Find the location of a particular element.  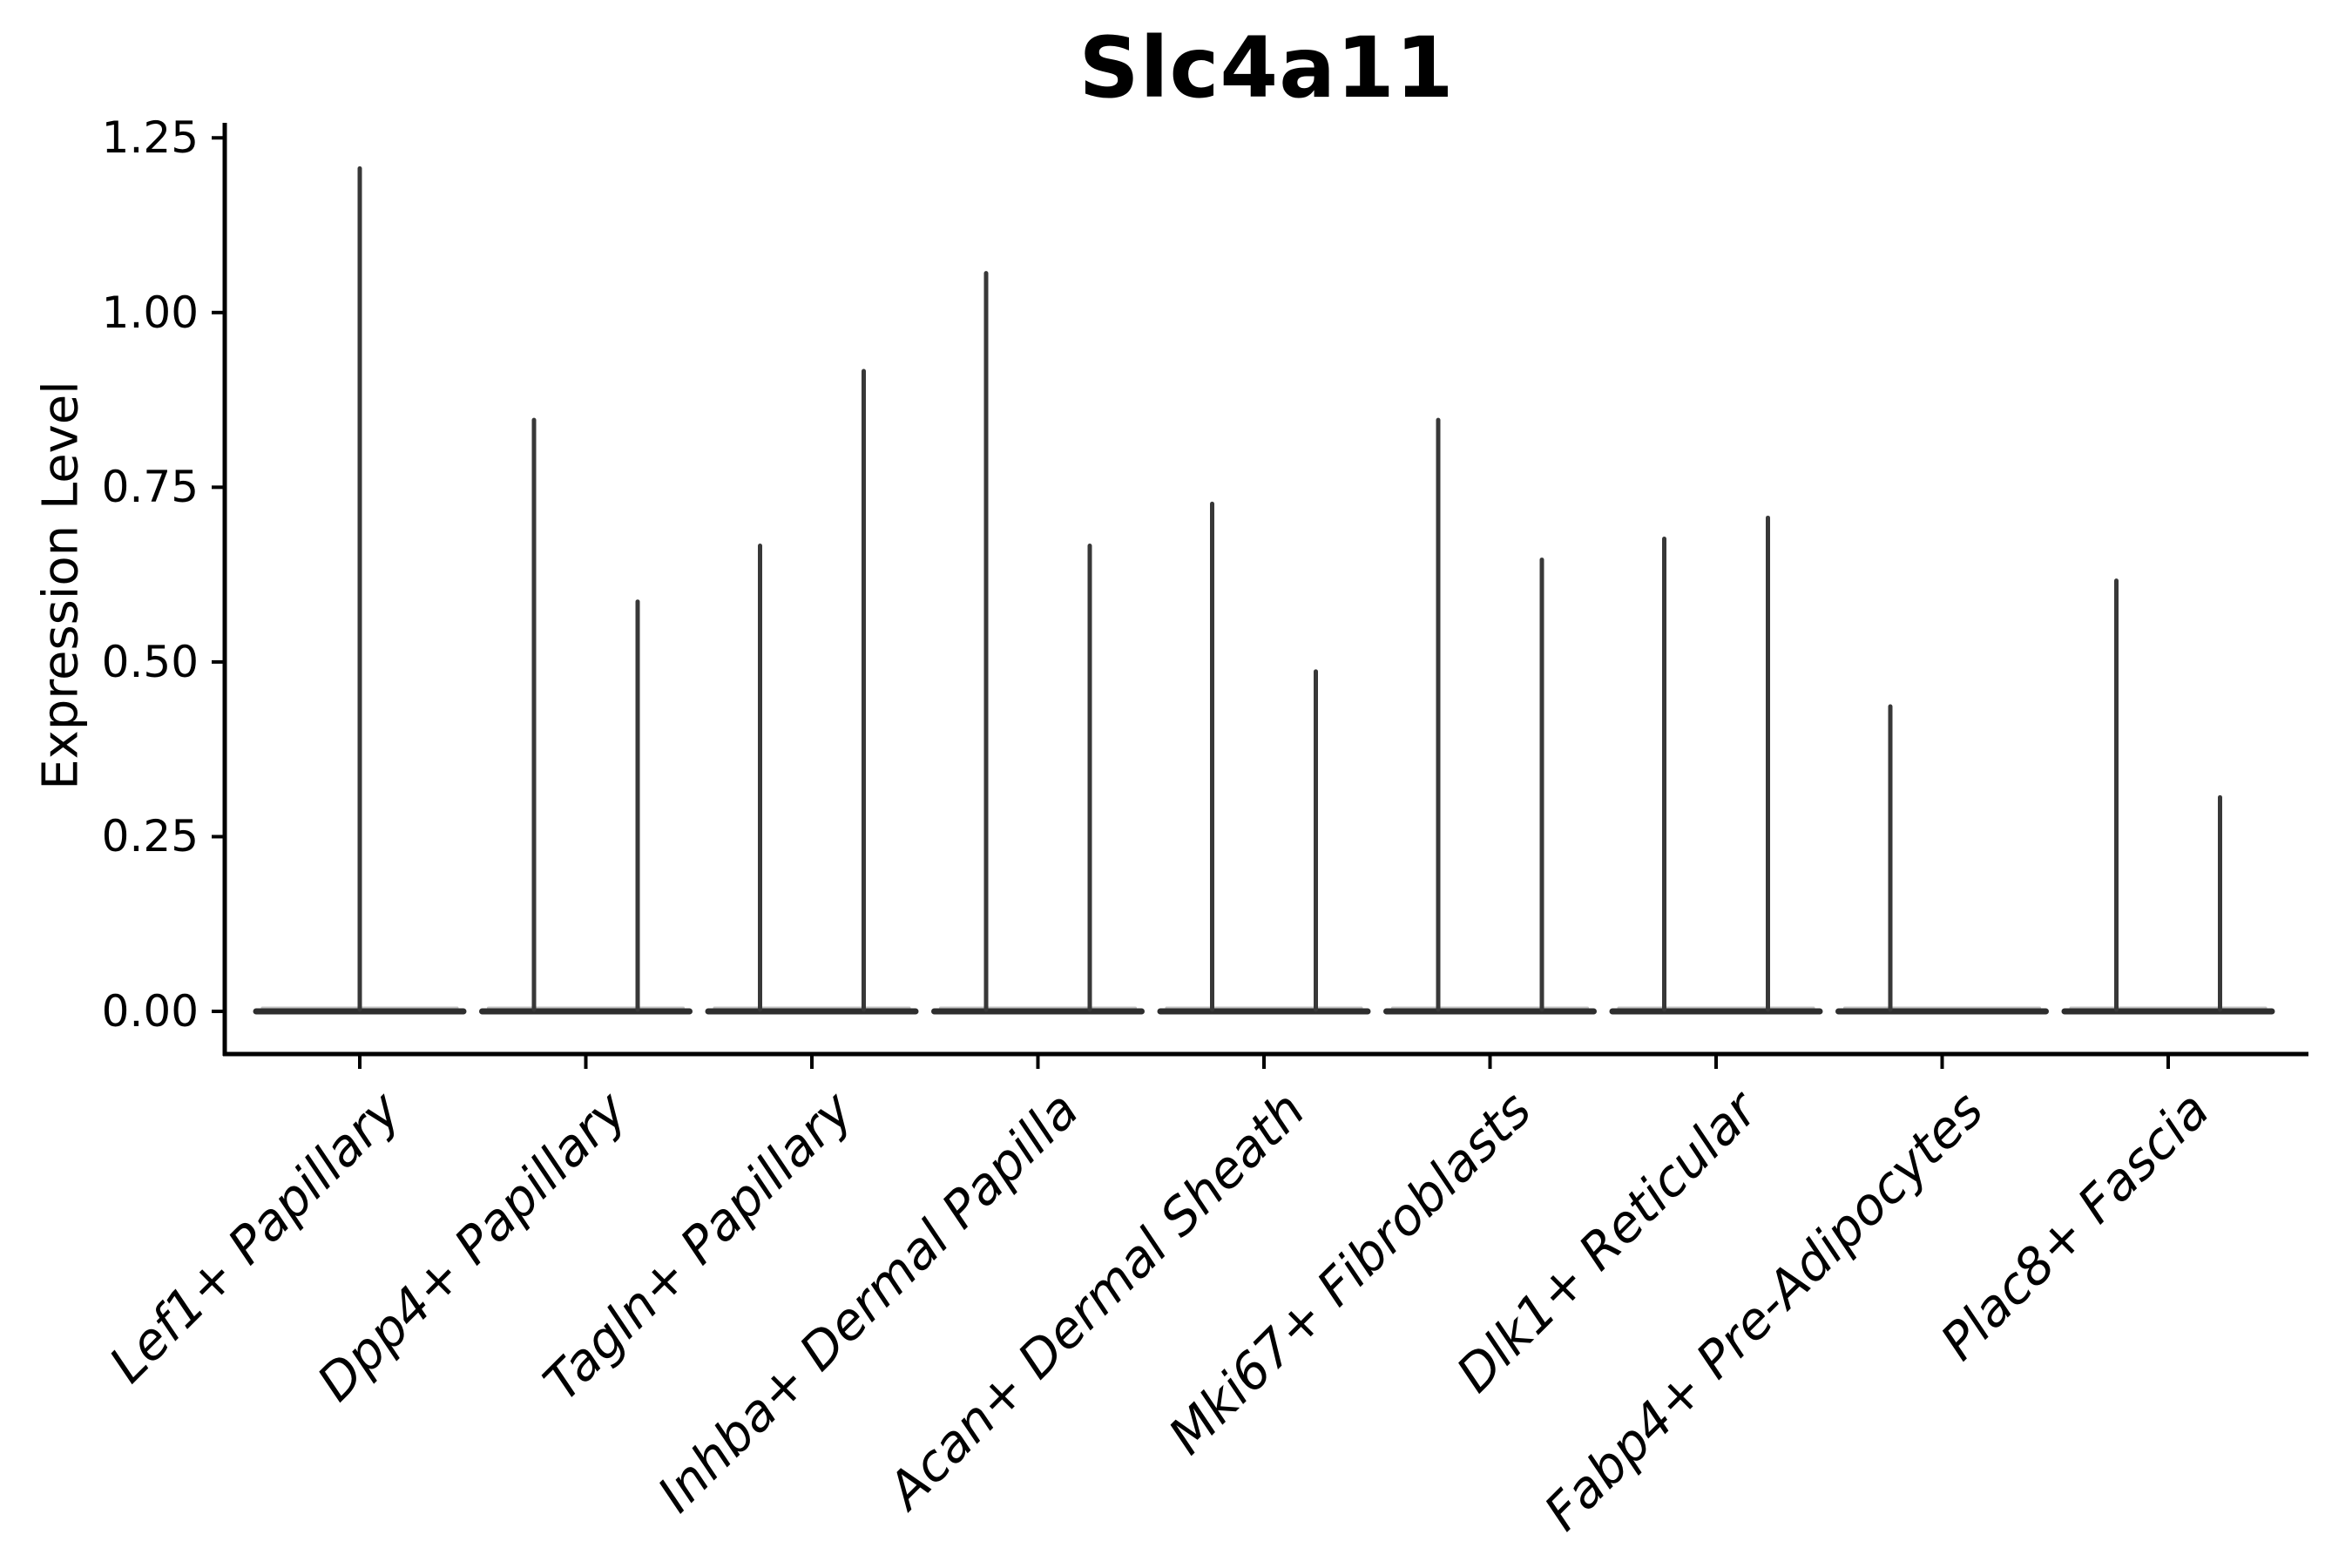

y-tick-label: 0.25 is located at coordinates (150, 836).